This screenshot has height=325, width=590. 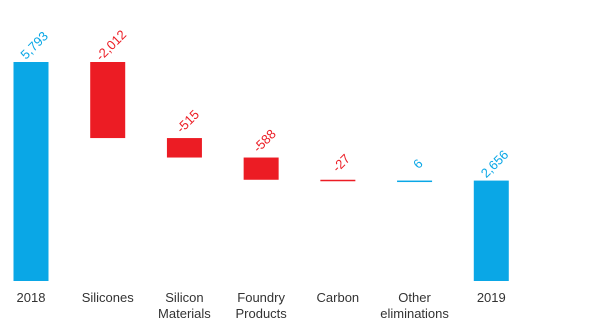 I want to click on value-label: -588, so click(x=264, y=140).